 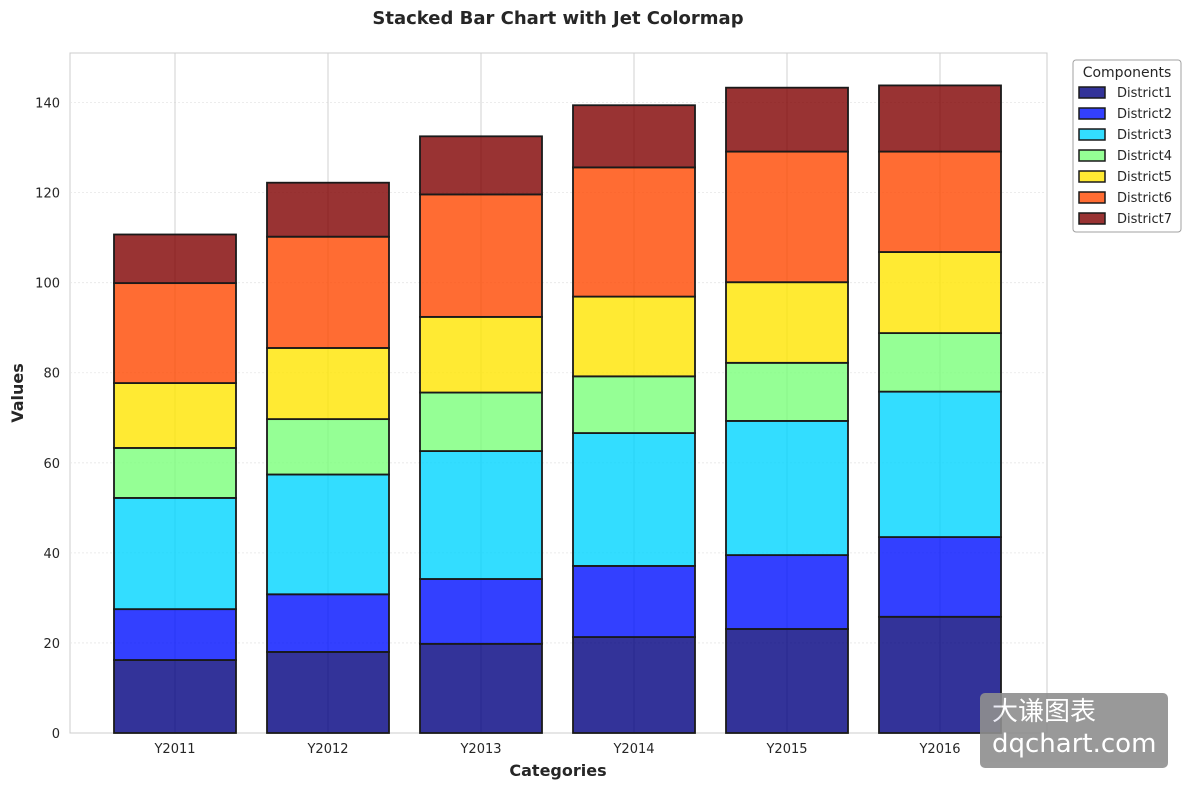 I want to click on y-axis-ticks: 0 20 40 60 80 100 120 140, so click(x=47, y=419).